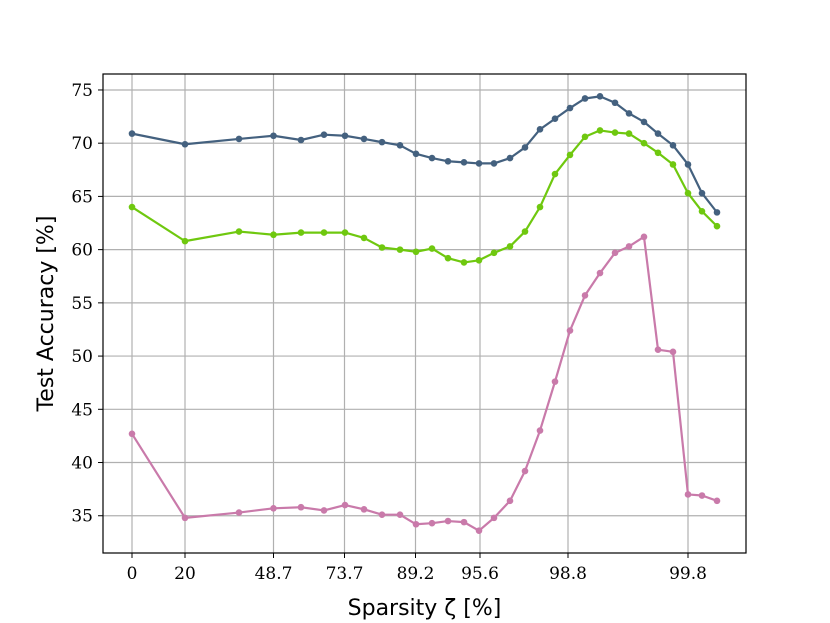 The width and height of the screenshot is (830, 623). I want to click on x-tick-label: 20, so click(185, 574).